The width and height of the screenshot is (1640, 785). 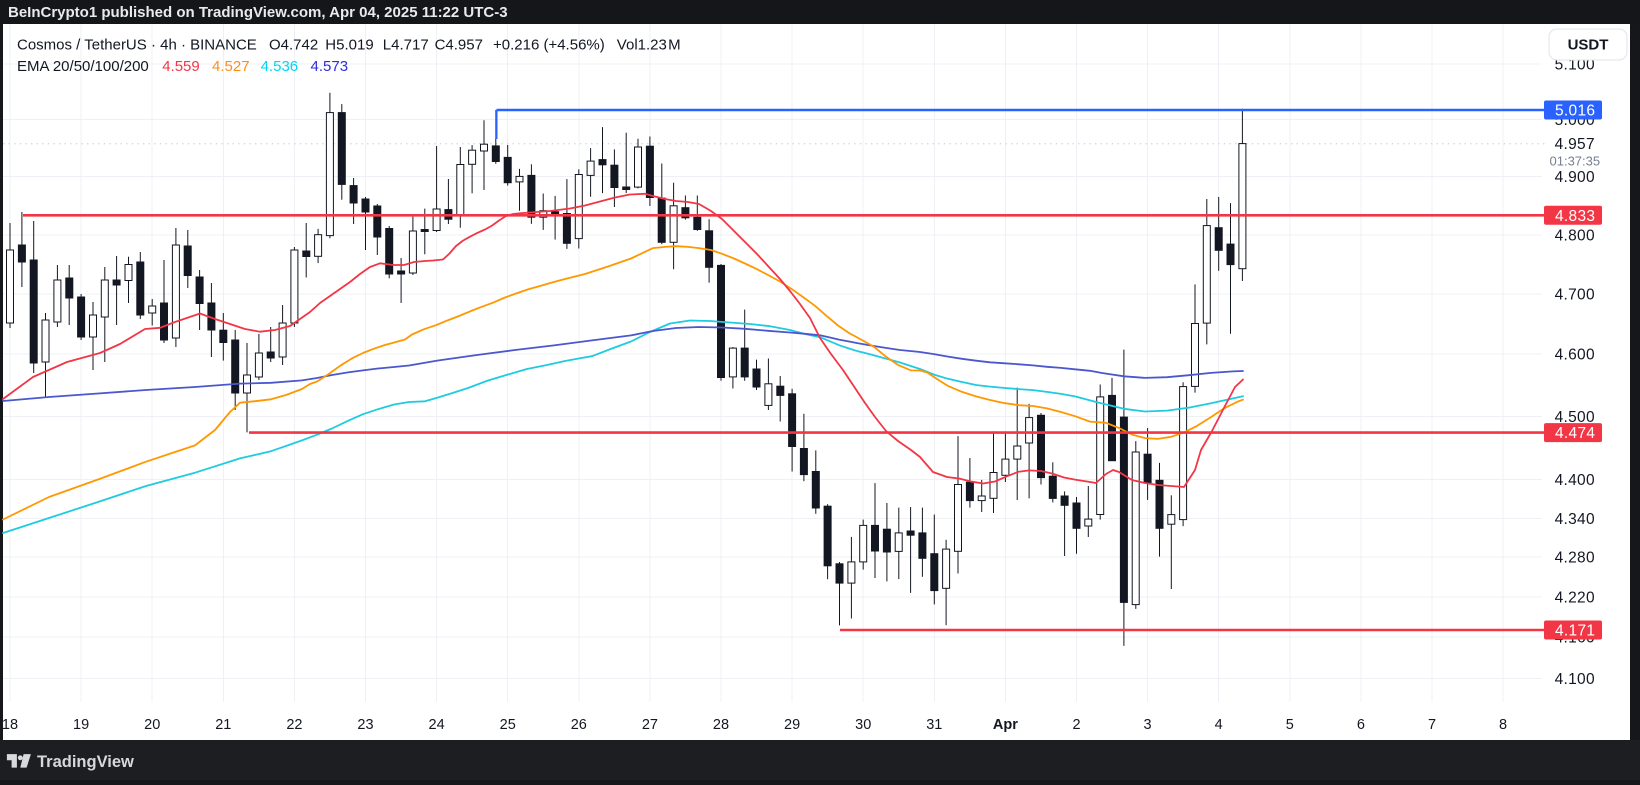 What do you see at coordinates (181, 66) in the screenshot?
I see `svg-text: 4.559` at bounding box center [181, 66].